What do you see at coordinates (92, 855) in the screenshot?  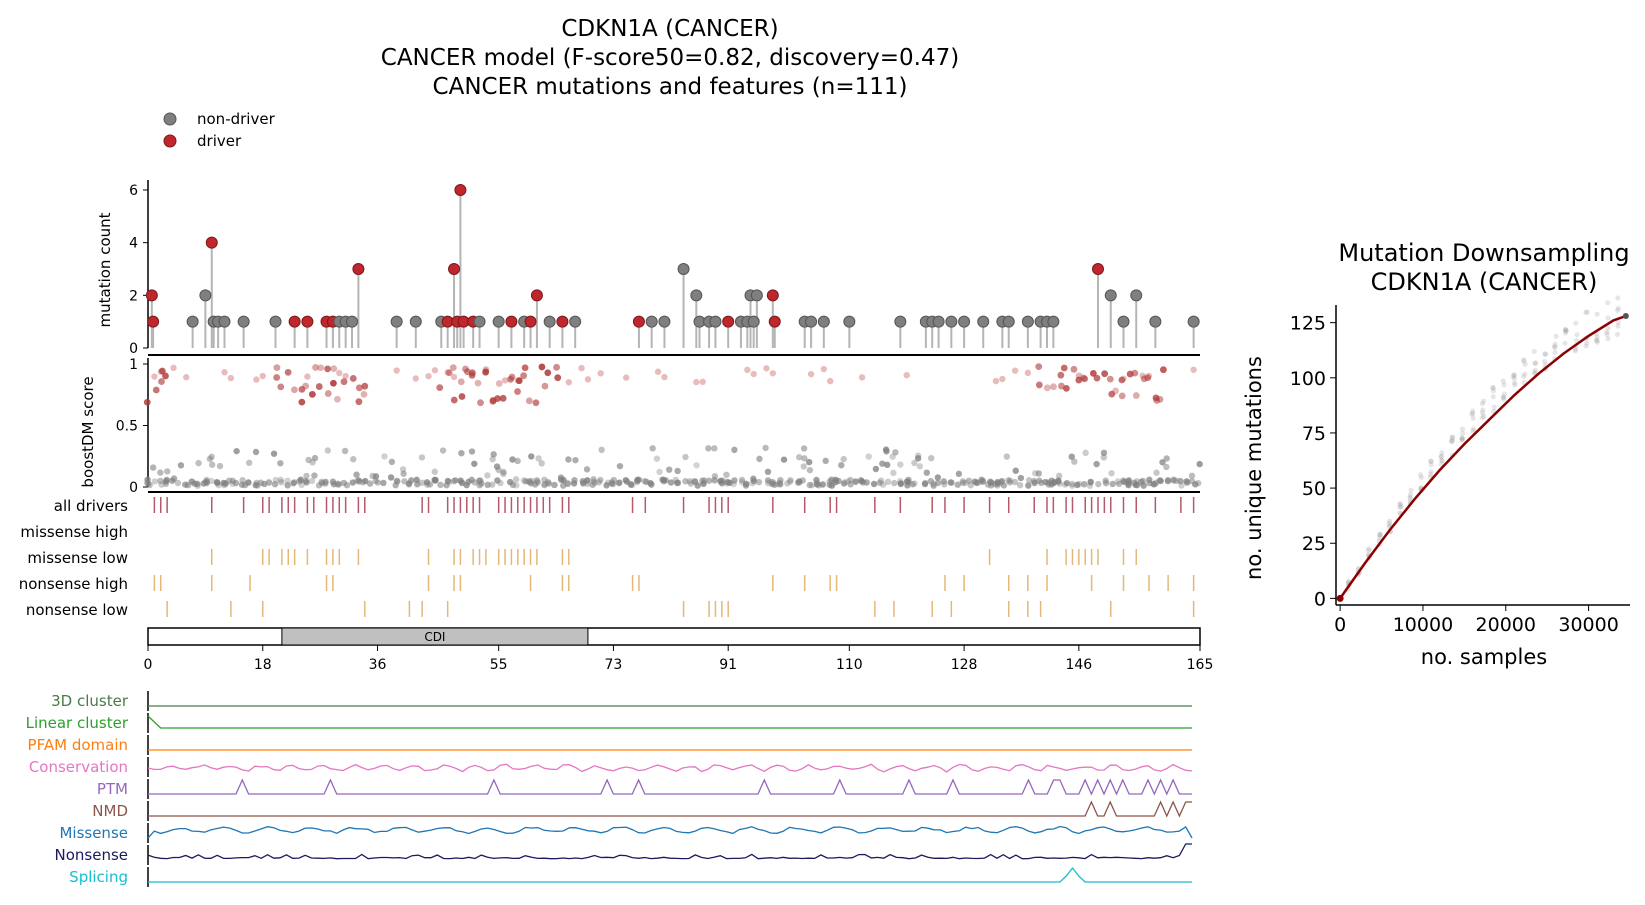 I see `feature-label: Nonsense` at bounding box center [92, 855].